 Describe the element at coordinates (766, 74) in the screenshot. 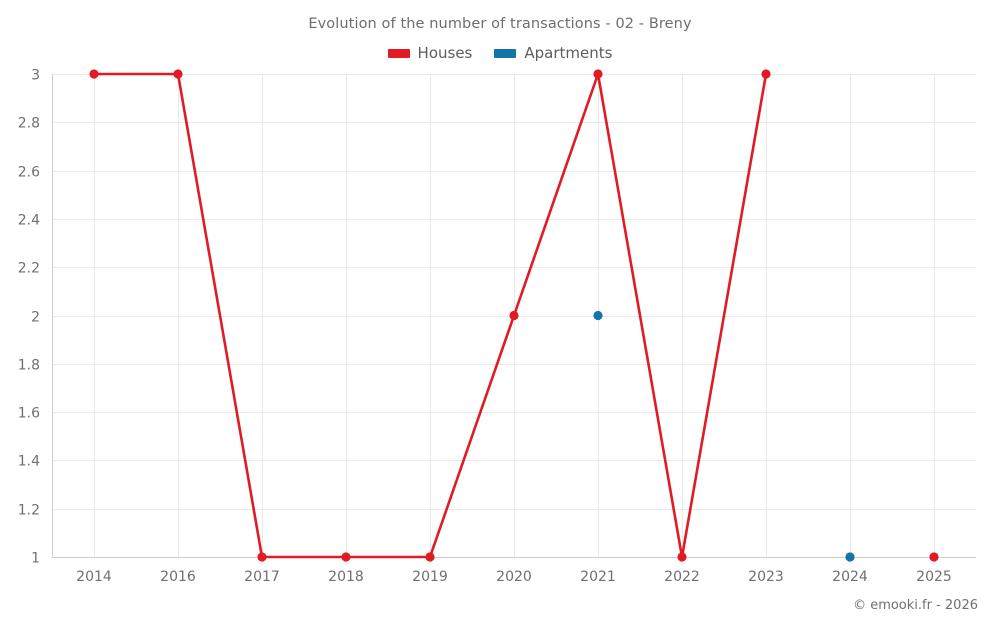

I see `data-point-houses-2023` at that location.